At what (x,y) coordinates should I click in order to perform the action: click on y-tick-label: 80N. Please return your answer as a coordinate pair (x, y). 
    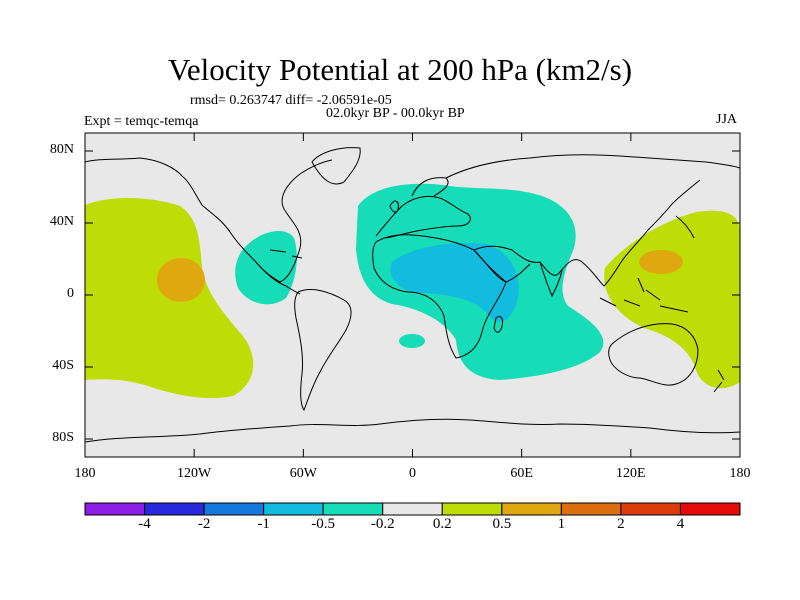
    Looking at the image, I should click on (61, 149).